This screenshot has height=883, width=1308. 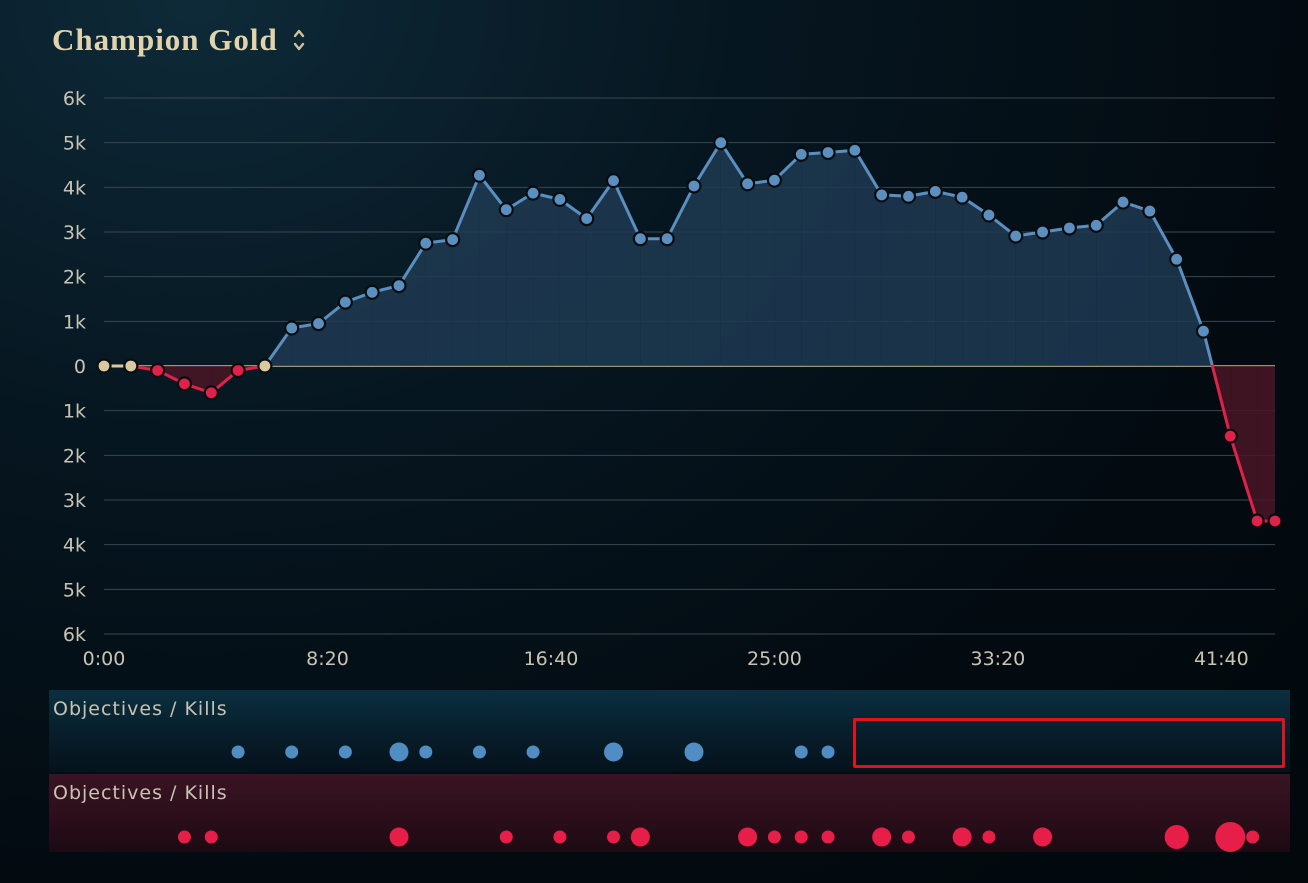 What do you see at coordinates (74, 278) in the screenshot?
I see `y-tick-label: 2k` at bounding box center [74, 278].